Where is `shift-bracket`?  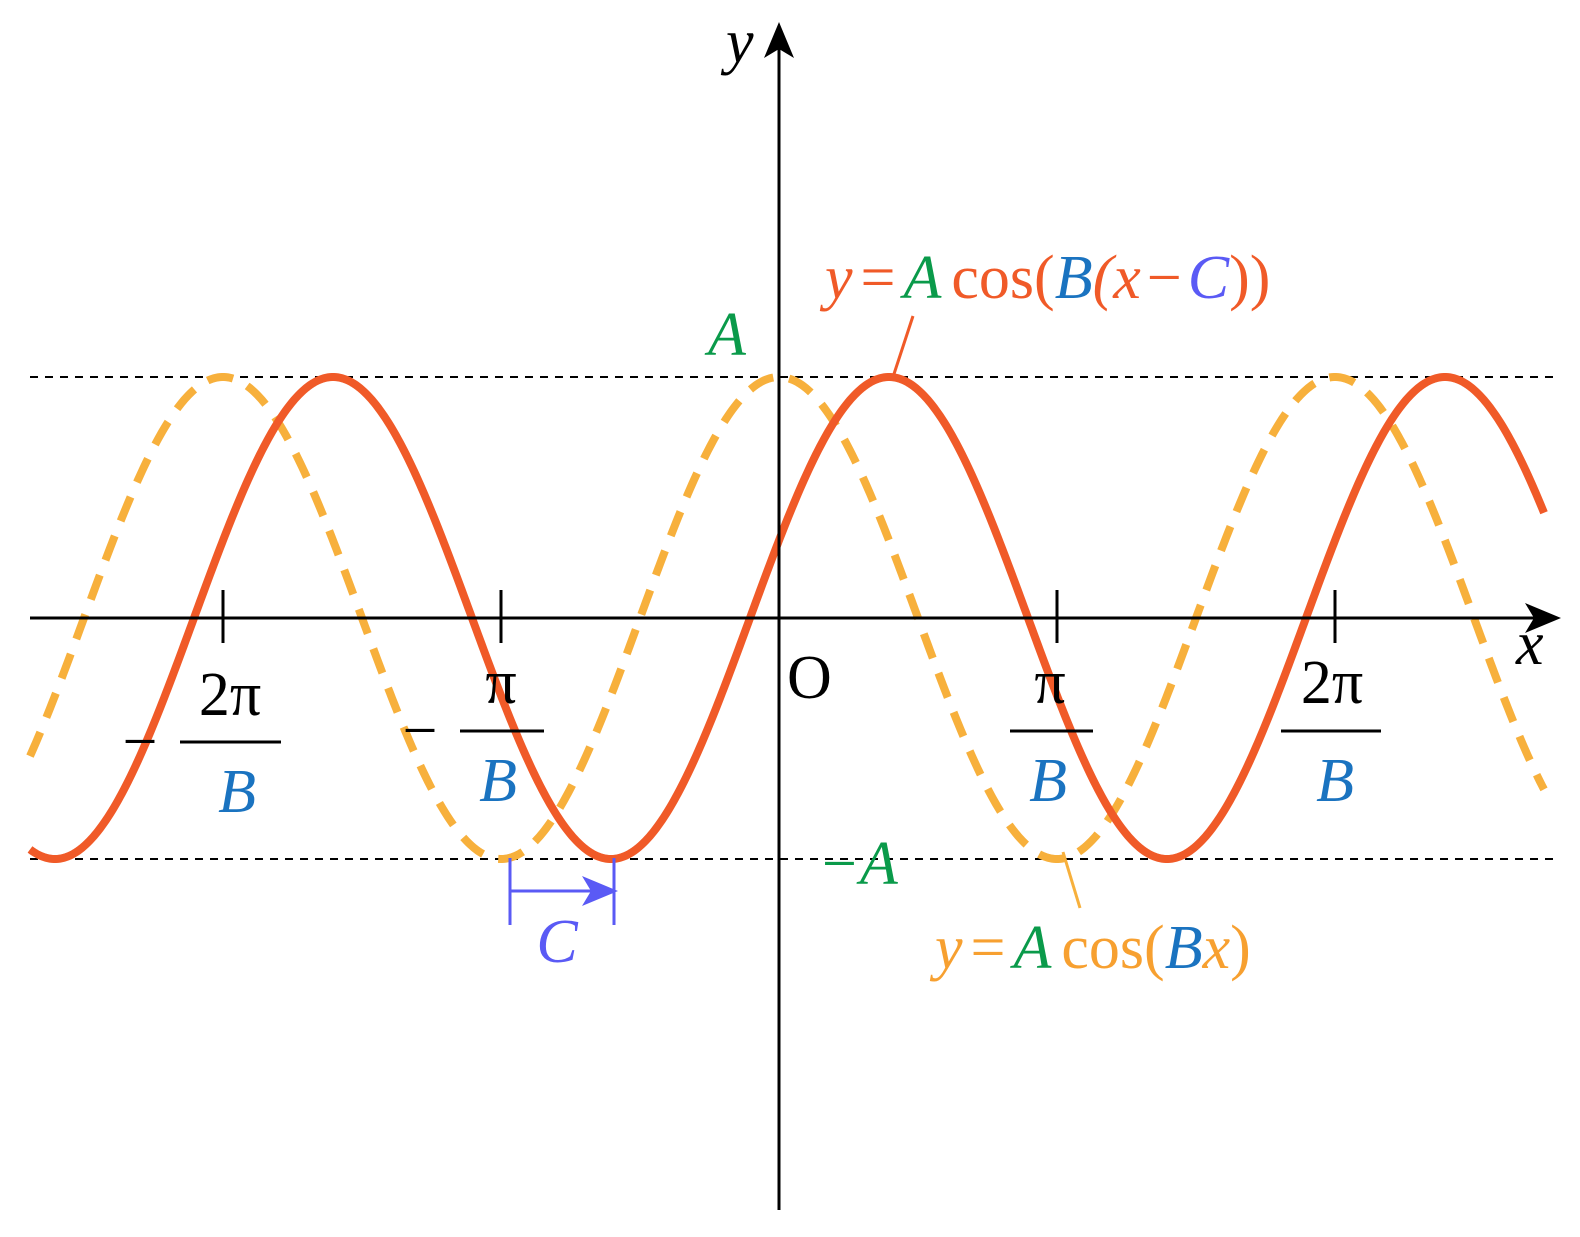
shift-bracket is located at coordinates (563, 891).